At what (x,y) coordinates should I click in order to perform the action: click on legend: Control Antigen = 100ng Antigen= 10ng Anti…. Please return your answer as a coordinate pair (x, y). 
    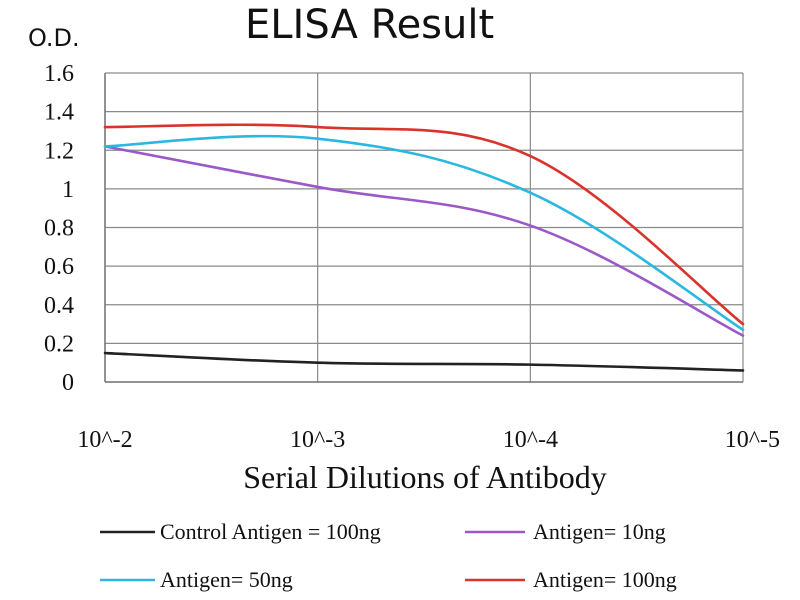
    Looking at the image, I should click on (388, 555).